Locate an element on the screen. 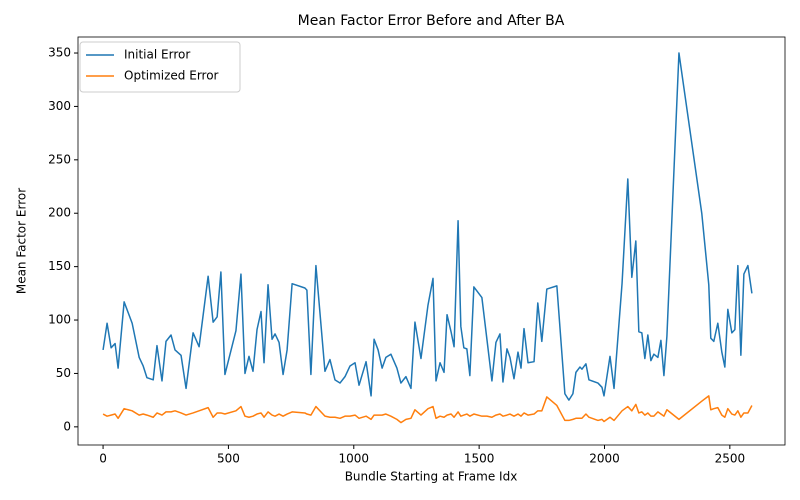 Image resolution: width=800 pixels, height=500 pixels. y-tick-label: 100 is located at coordinates (59, 320).